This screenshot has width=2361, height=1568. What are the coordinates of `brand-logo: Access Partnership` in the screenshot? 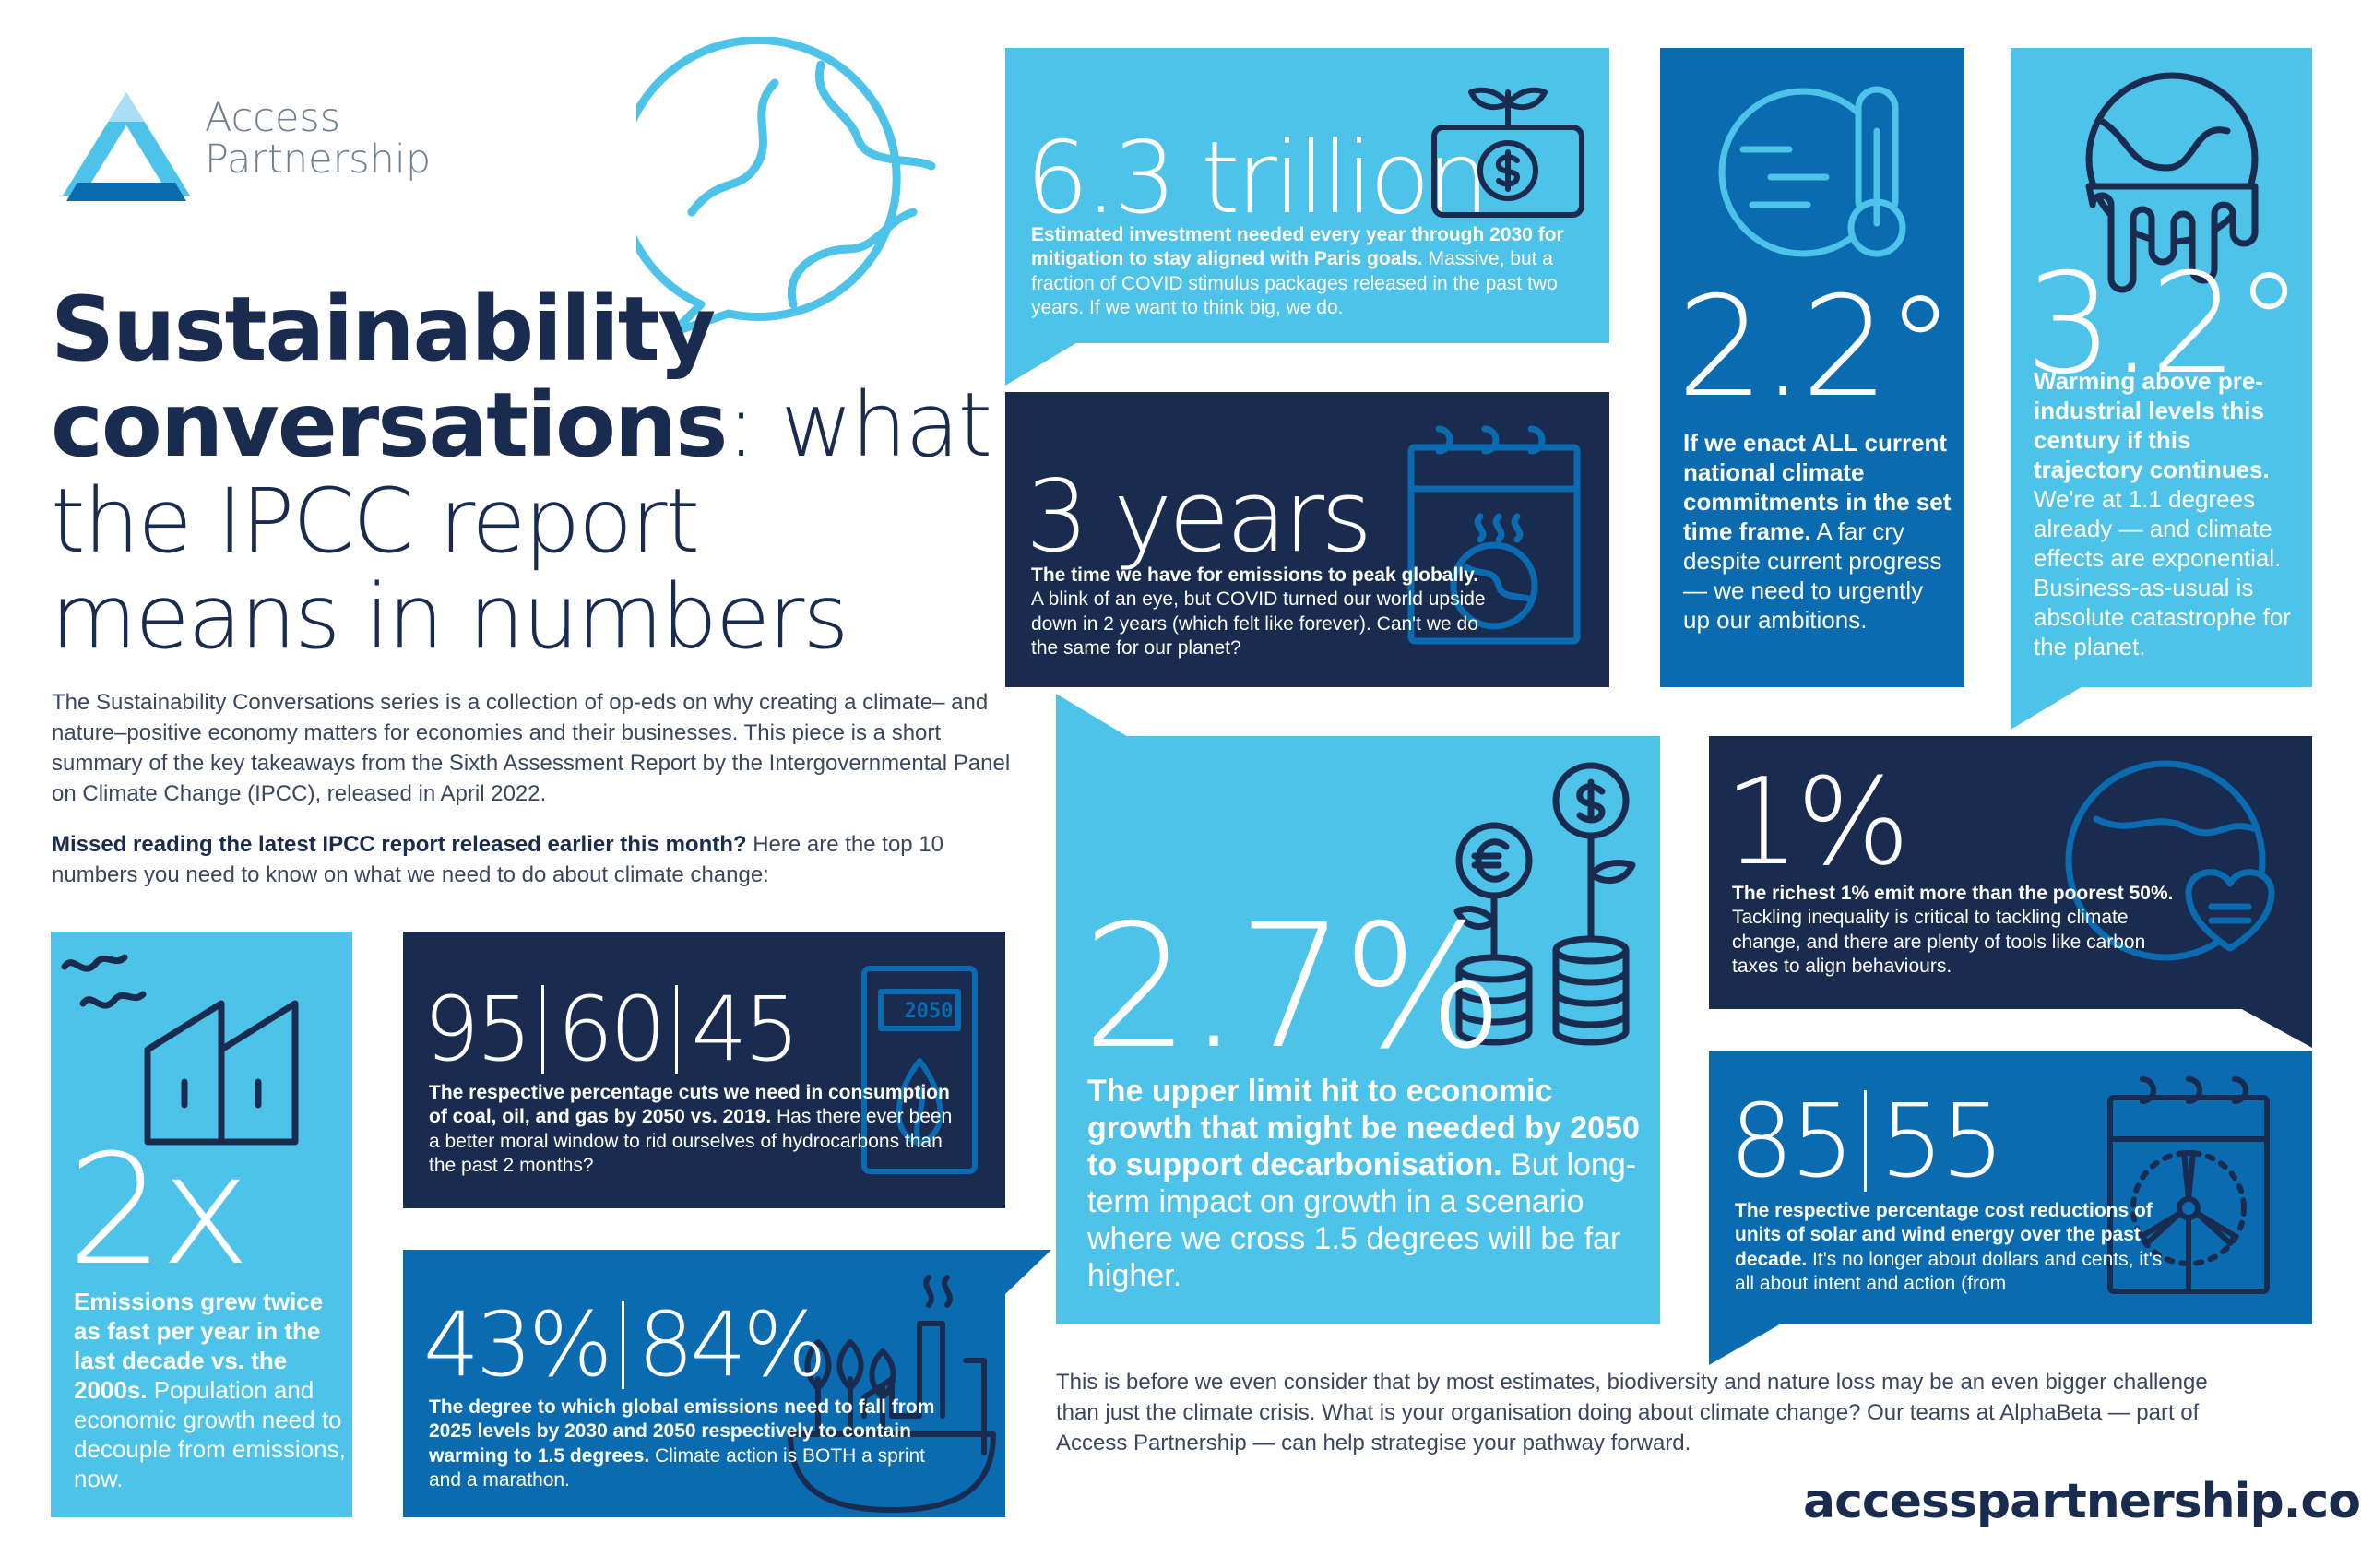 It's located at (244, 145).